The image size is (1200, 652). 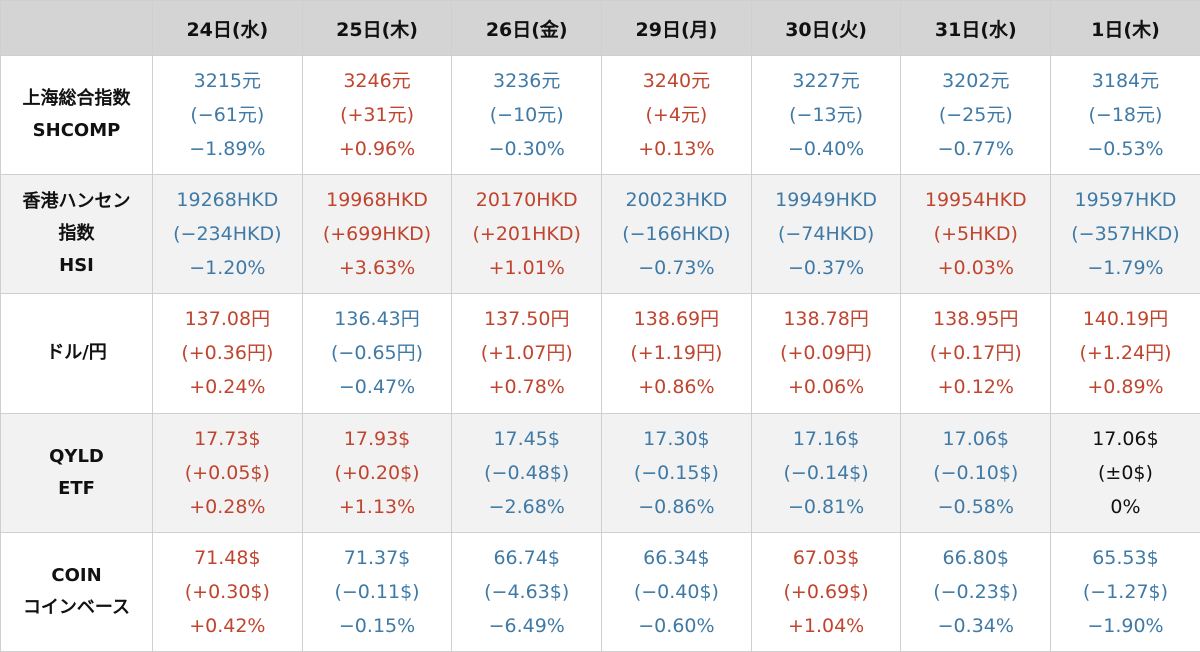 I want to click on data-cell: 17.73$ (+0.05$) +0.28%, so click(x=227, y=472).